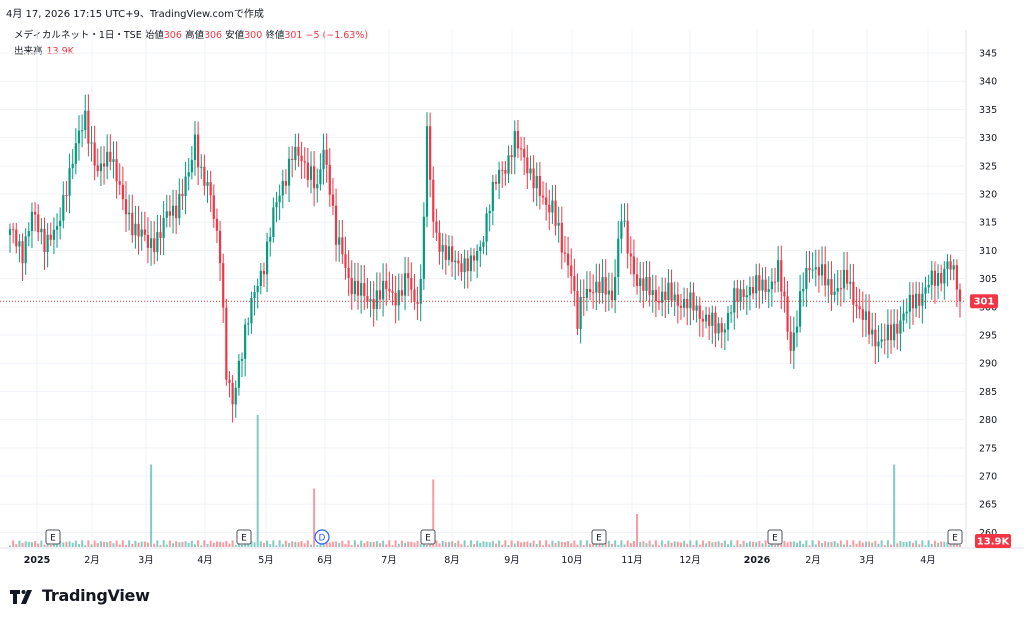 The width and height of the screenshot is (1024, 622). I want to click on high-value: 306, so click(213, 35).